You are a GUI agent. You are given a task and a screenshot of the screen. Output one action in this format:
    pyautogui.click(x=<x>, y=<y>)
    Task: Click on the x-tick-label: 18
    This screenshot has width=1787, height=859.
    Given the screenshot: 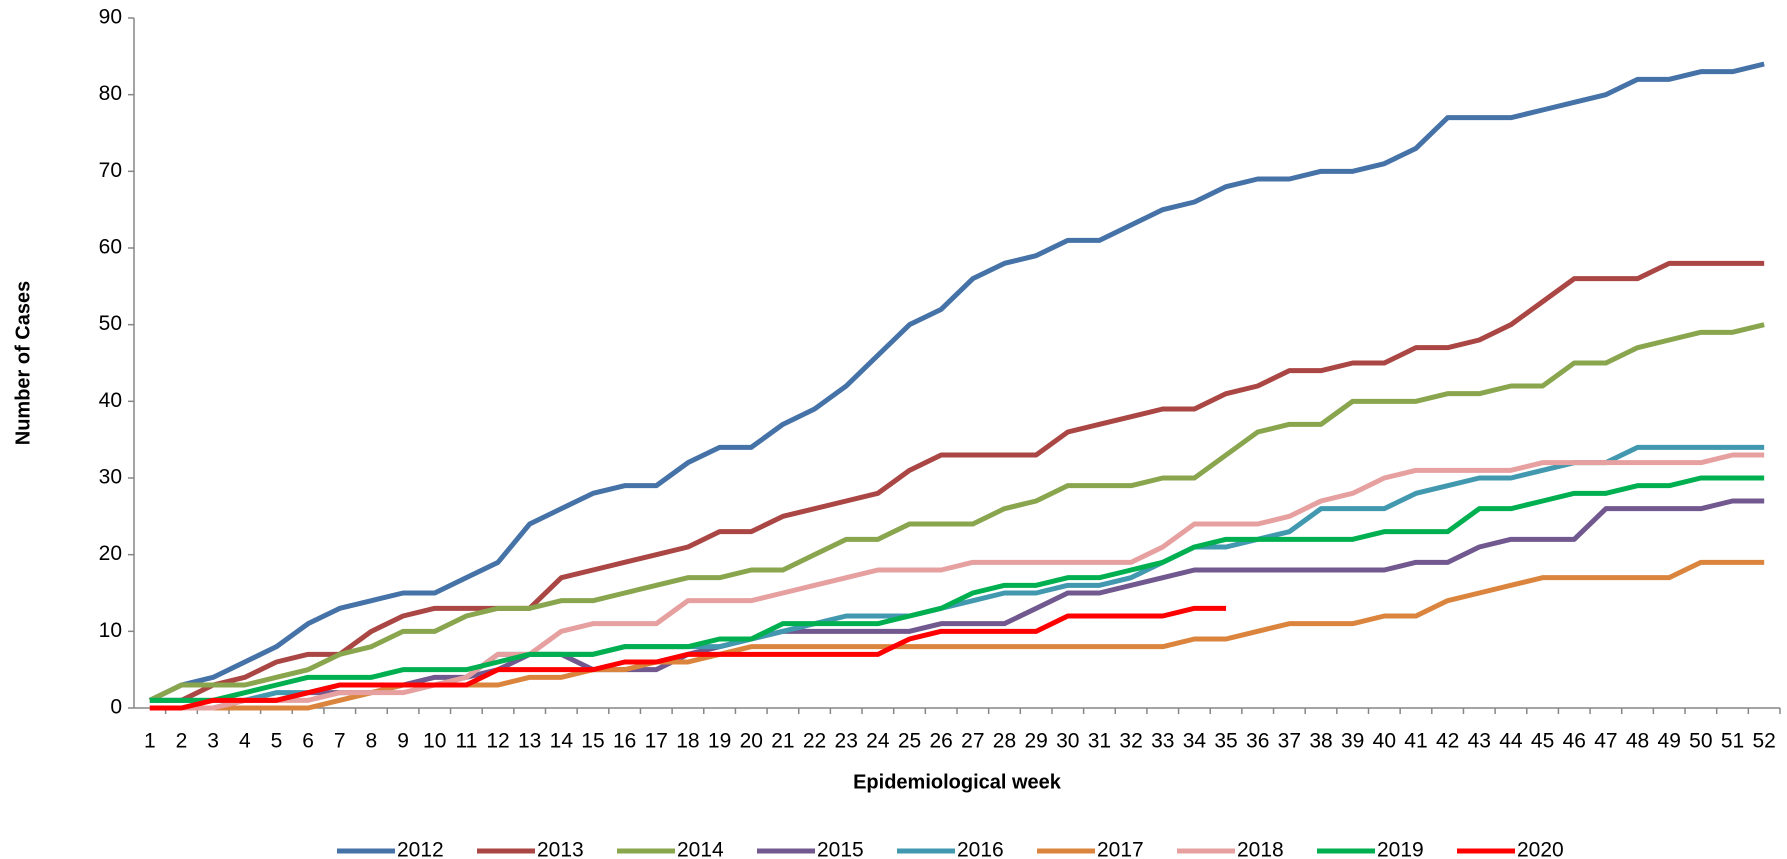 What is the action you would take?
    pyautogui.click(x=687, y=741)
    